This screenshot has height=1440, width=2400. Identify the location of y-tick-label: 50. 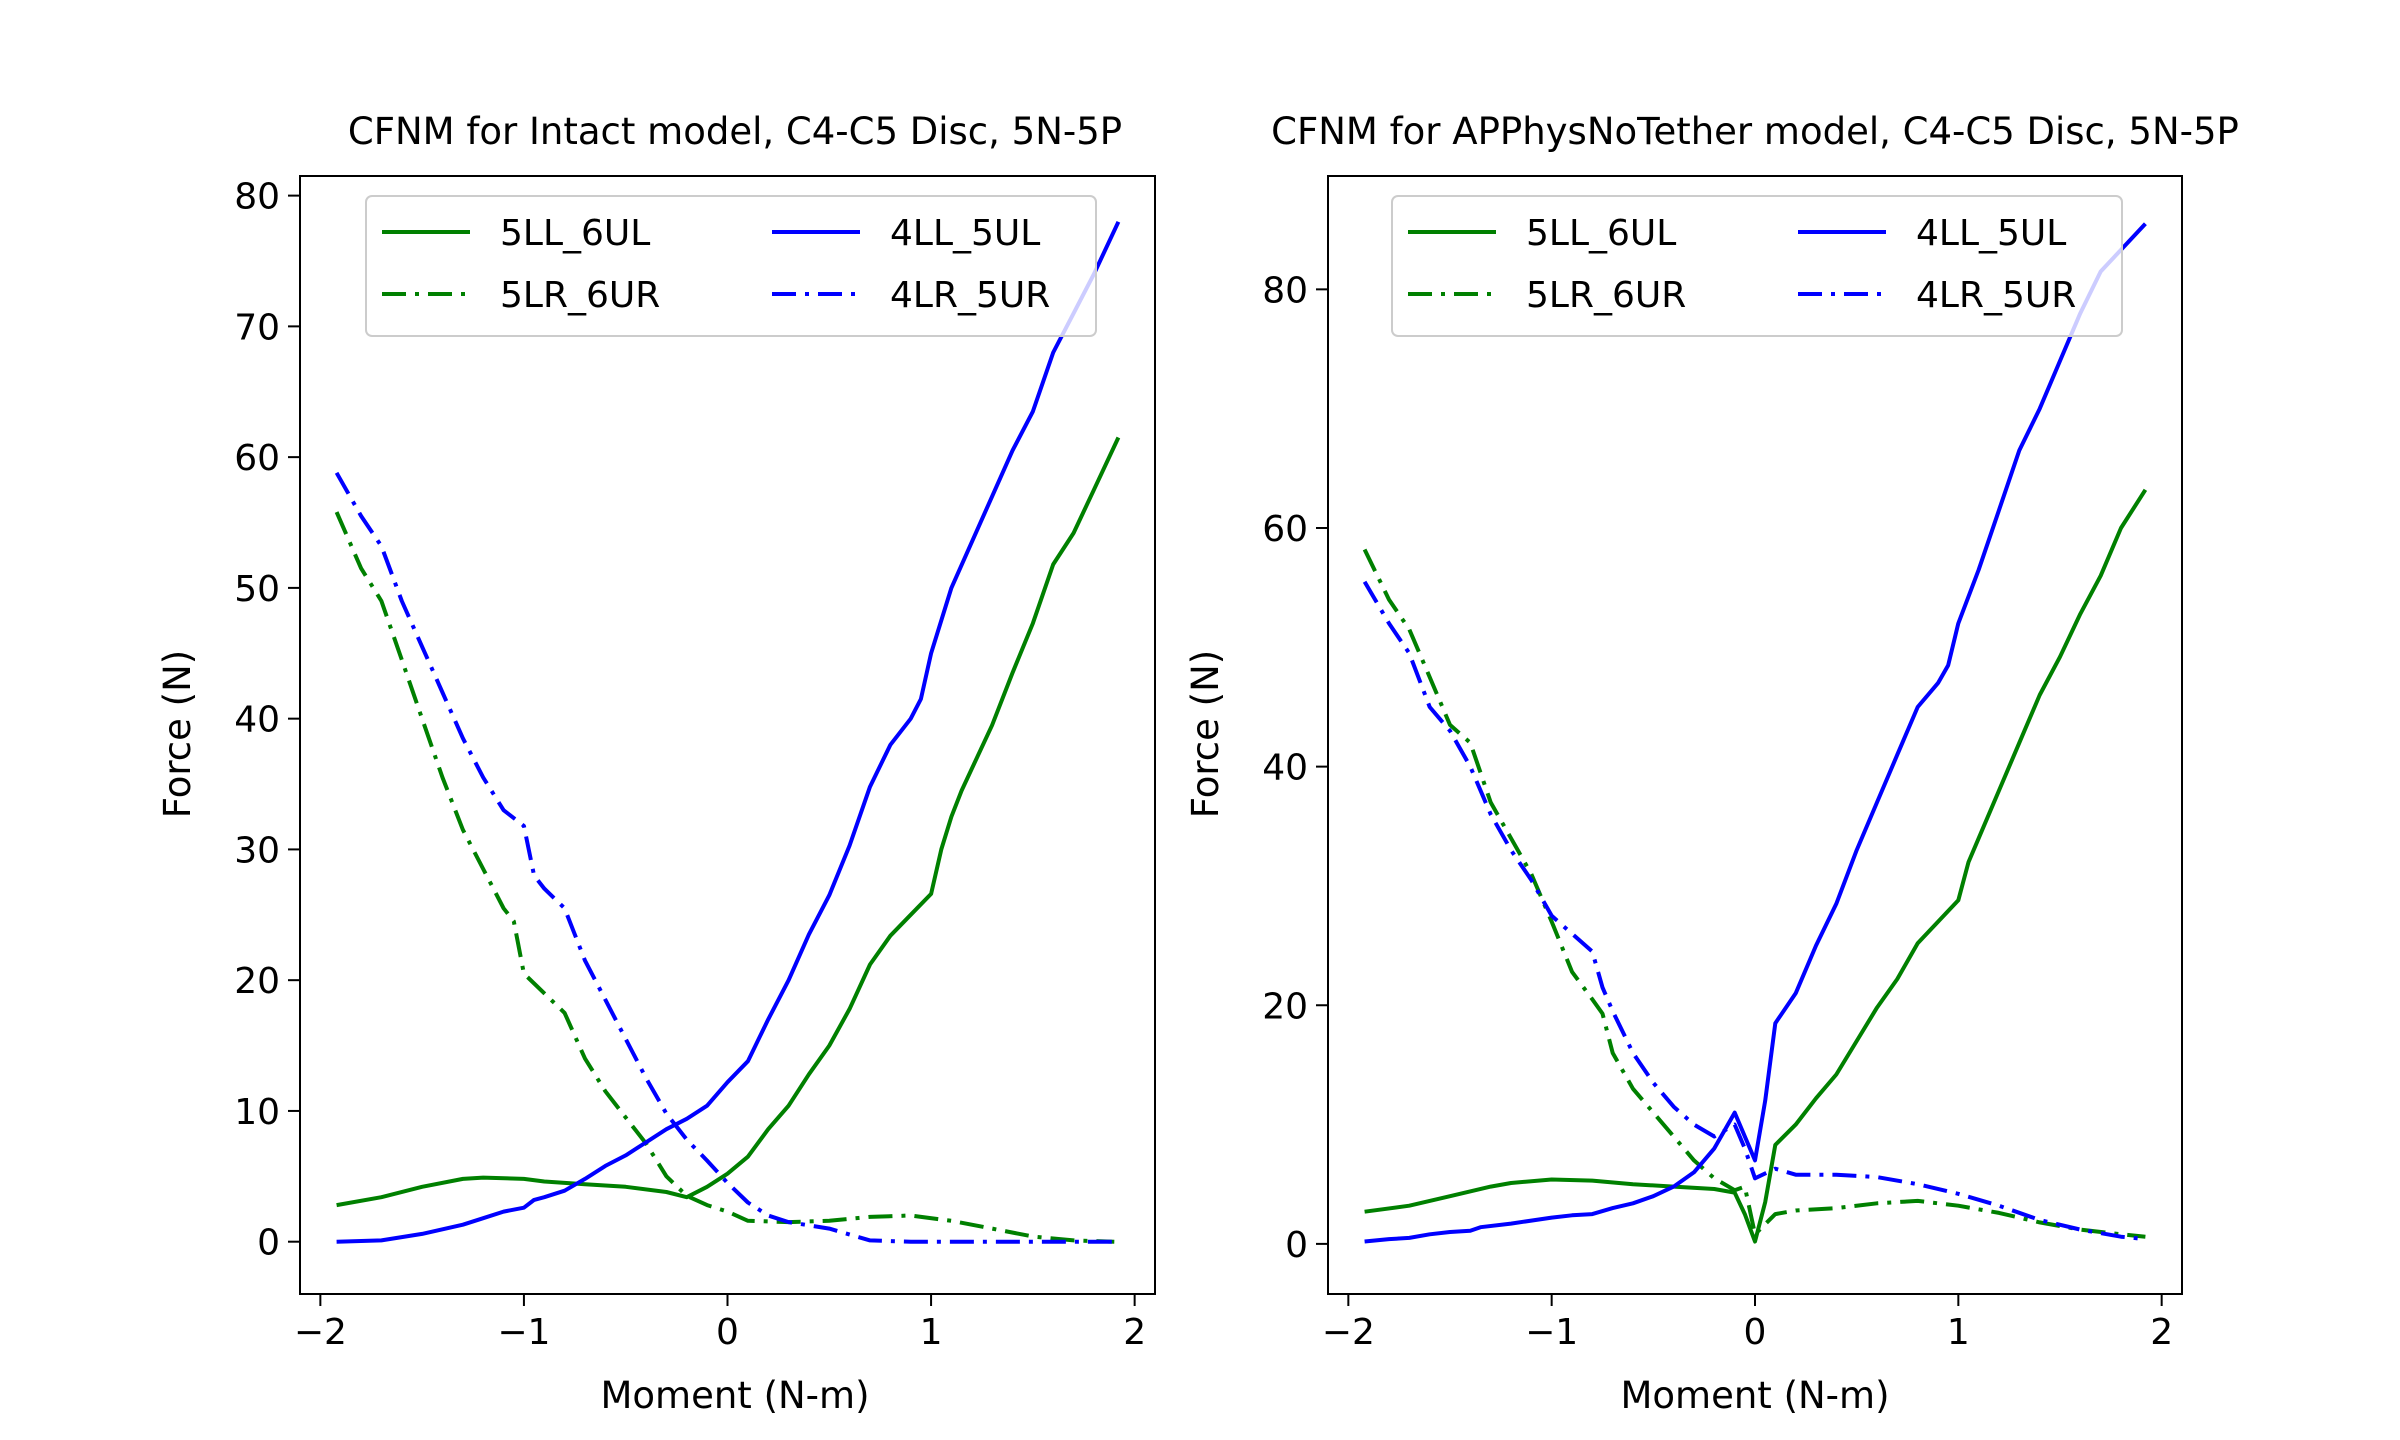
(257, 589).